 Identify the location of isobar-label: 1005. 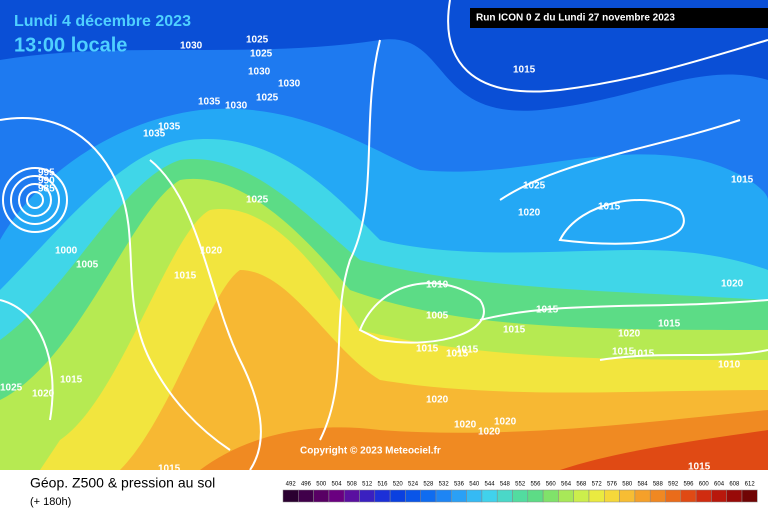
(87, 265).